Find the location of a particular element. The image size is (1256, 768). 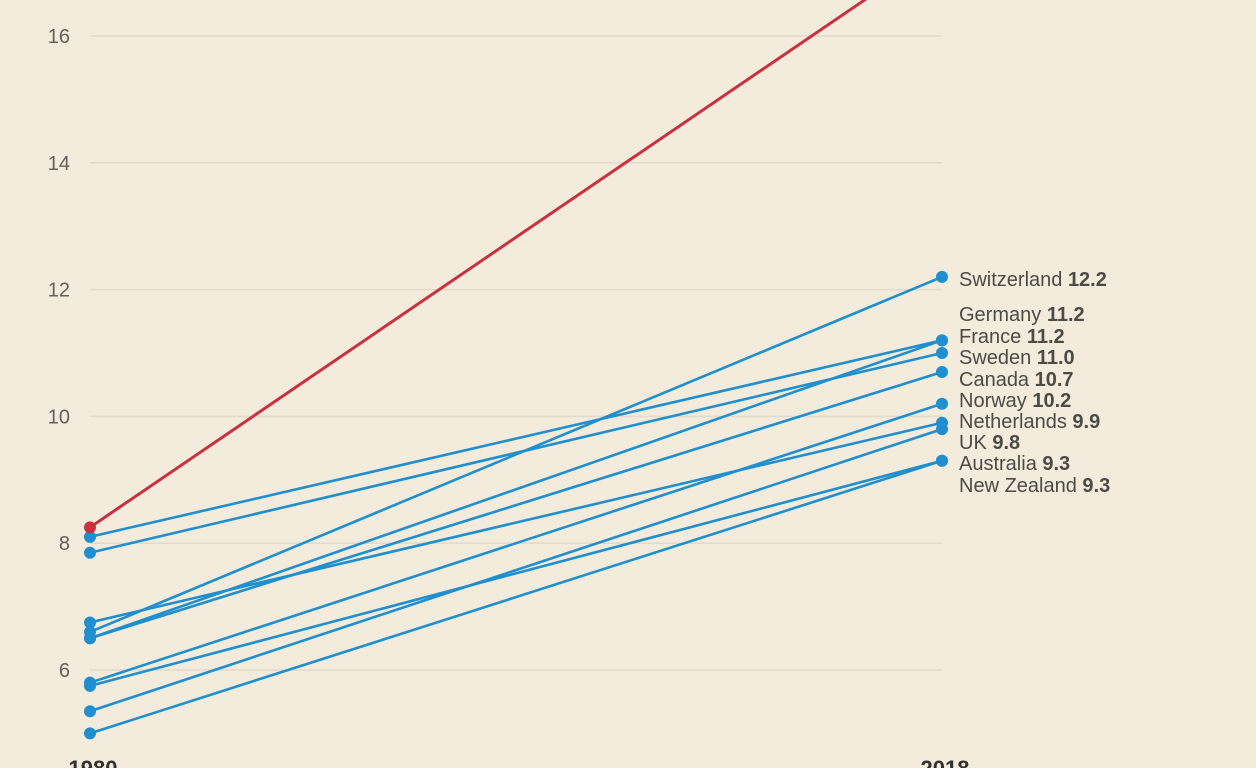

series-label-value: 9.8 is located at coordinates (1006, 443).